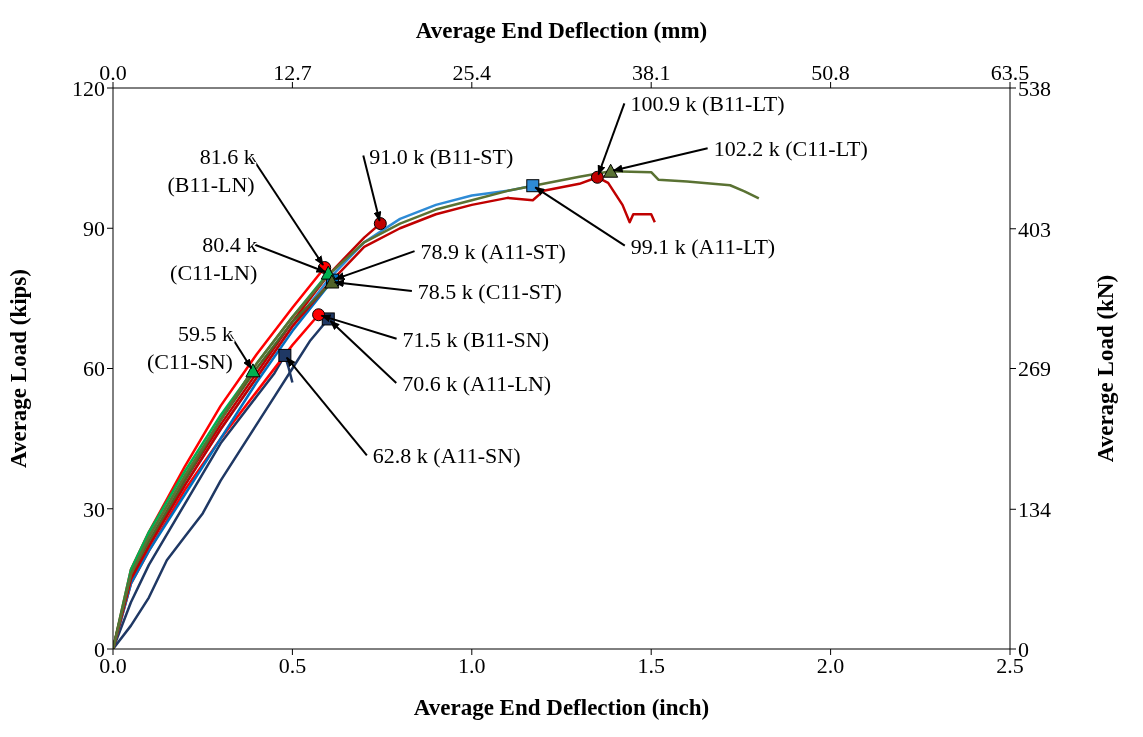 This screenshot has width=1143, height=737. Describe the element at coordinates (472, 665) in the screenshot. I see `x-tick-label: 1.0` at that location.